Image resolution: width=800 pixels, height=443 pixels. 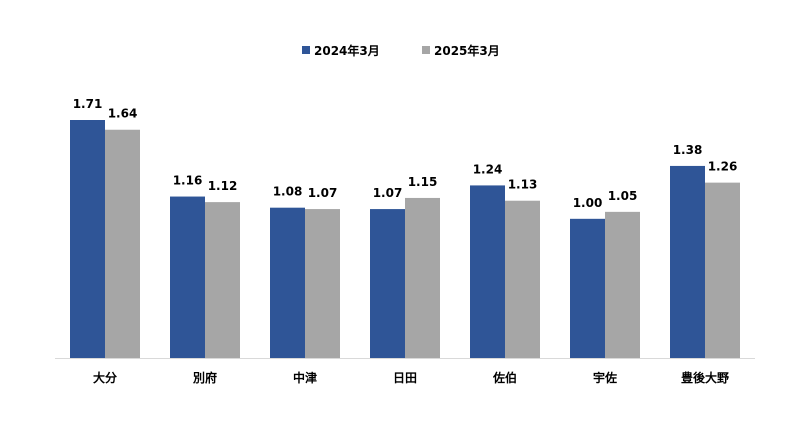 I want to click on data-label-series2-4: 1.13, so click(x=523, y=185).